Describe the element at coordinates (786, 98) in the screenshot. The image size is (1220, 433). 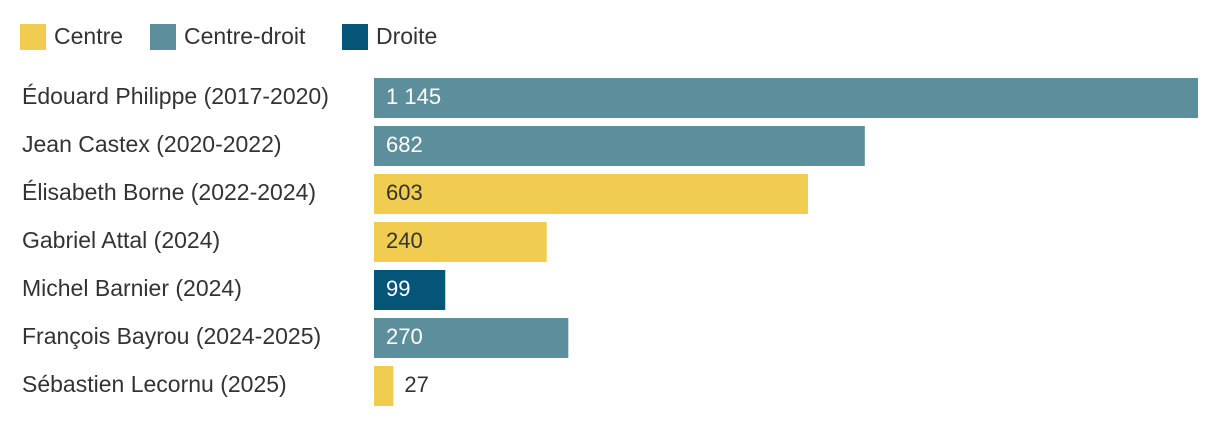
I see `bar-edouard-philippe-2017-2020` at that location.